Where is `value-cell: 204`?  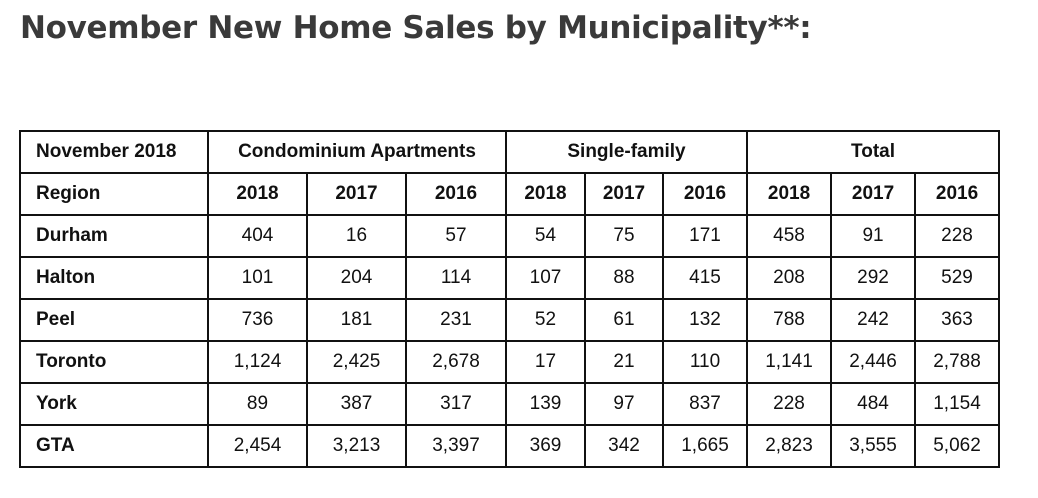 value-cell: 204 is located at coordinates (356, 278).